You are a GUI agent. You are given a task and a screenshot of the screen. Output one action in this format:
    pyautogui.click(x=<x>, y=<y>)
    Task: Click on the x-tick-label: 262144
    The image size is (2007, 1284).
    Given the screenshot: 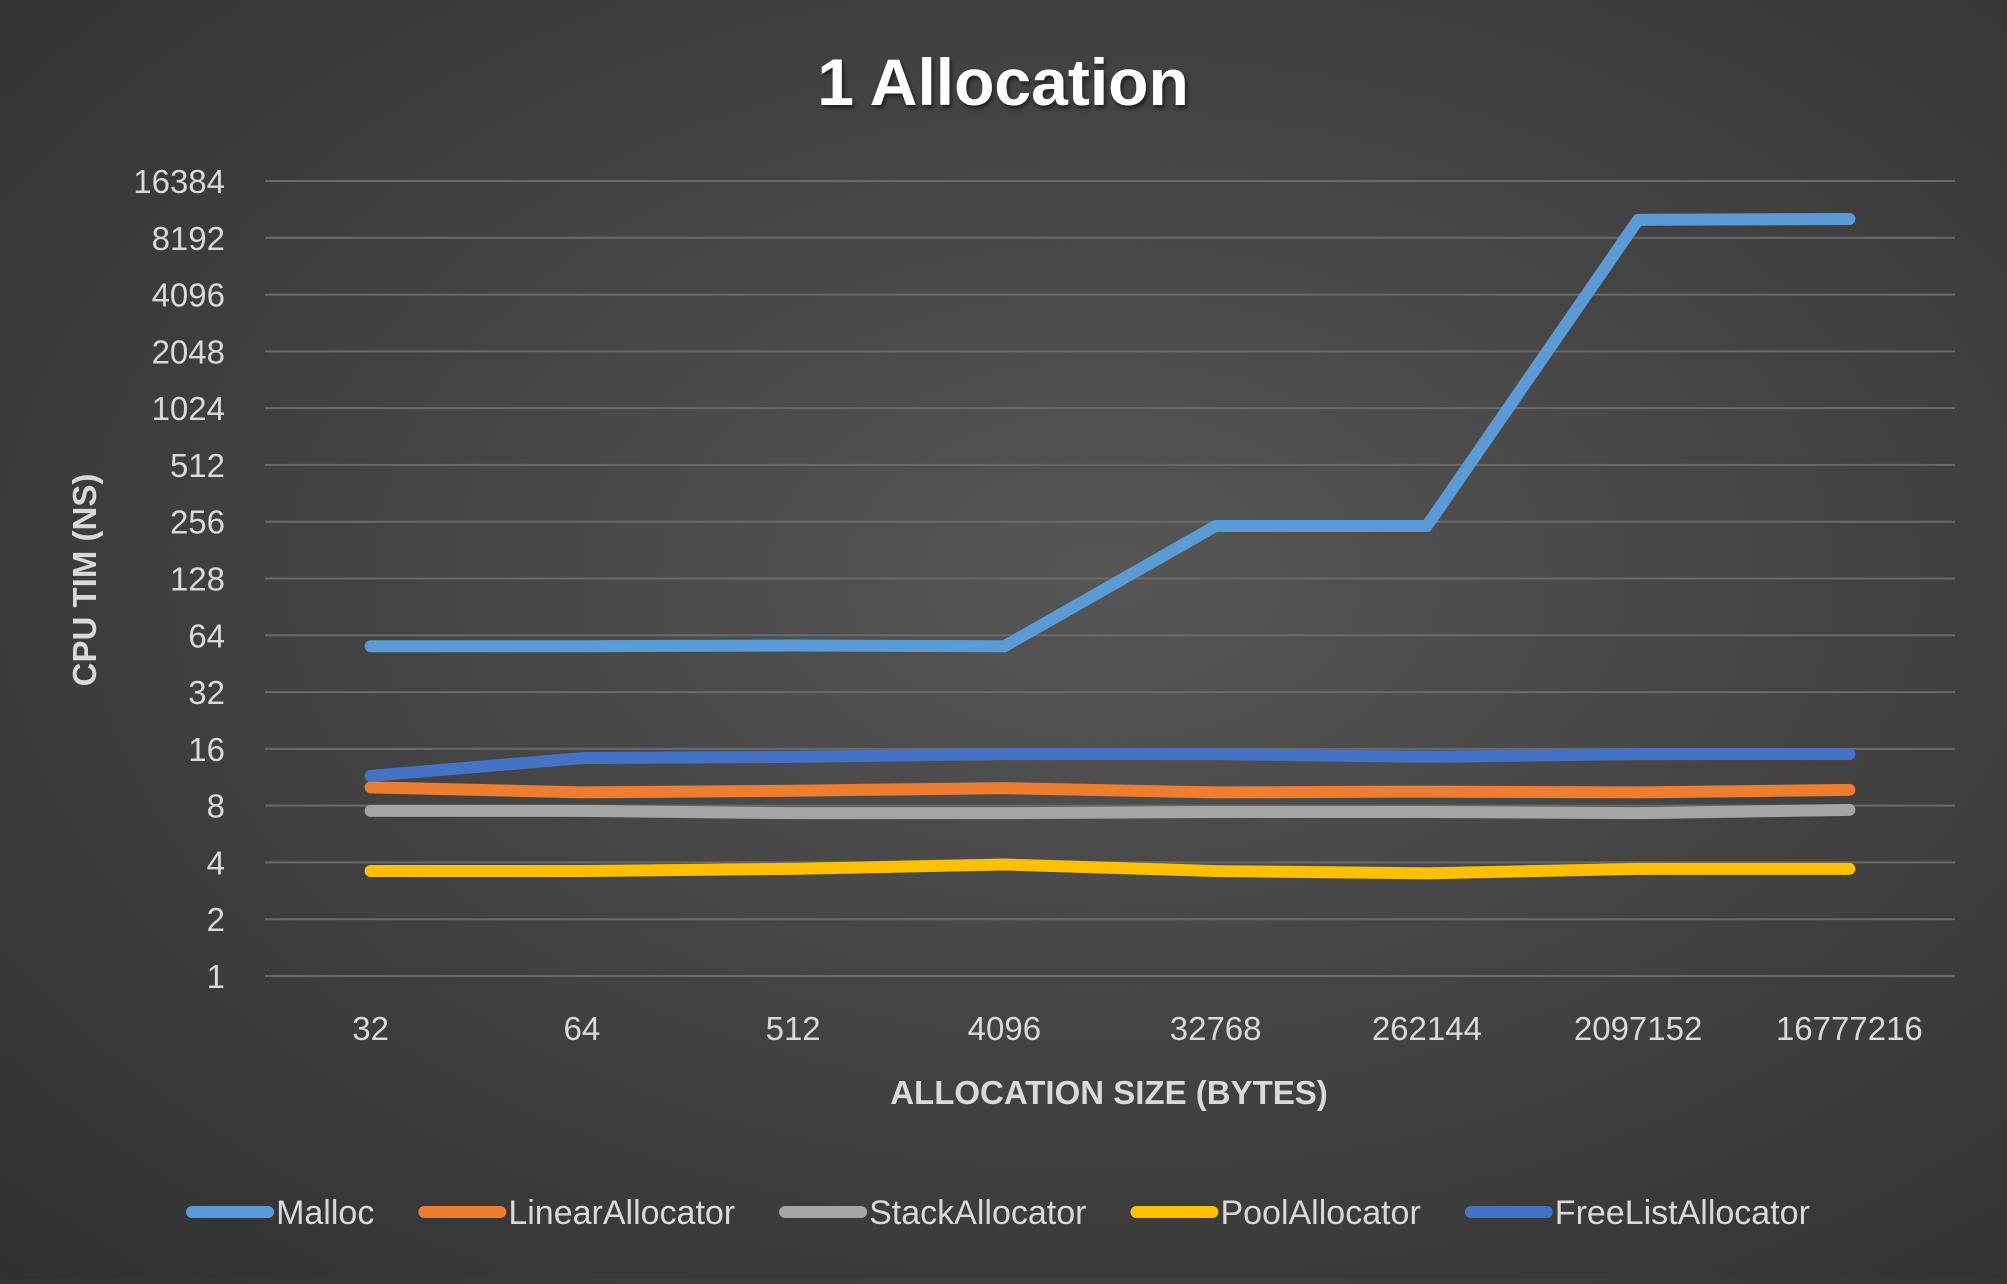 What is the action you would take?
    pyautogui.click(x=1427, y=1028)
    